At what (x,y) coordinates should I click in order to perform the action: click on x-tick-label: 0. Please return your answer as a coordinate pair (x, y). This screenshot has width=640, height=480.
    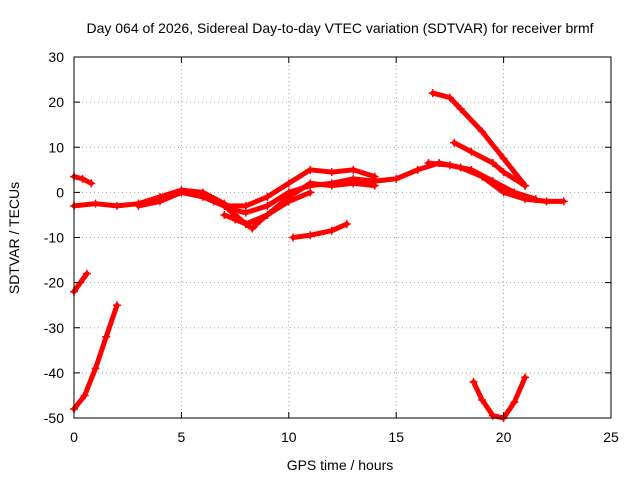
    Looking at the image, I should click on (74, 437).